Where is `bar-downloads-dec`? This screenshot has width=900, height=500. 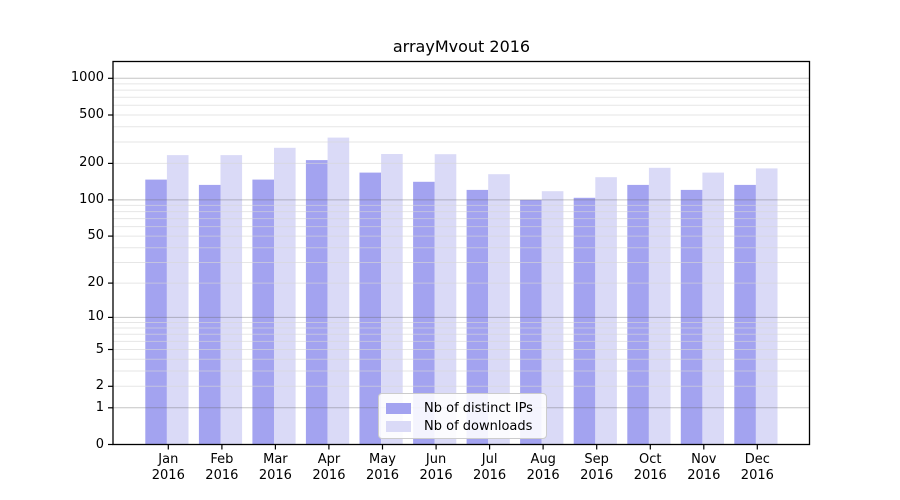
bar-downloads-dec is located at coordinates (766, 306).